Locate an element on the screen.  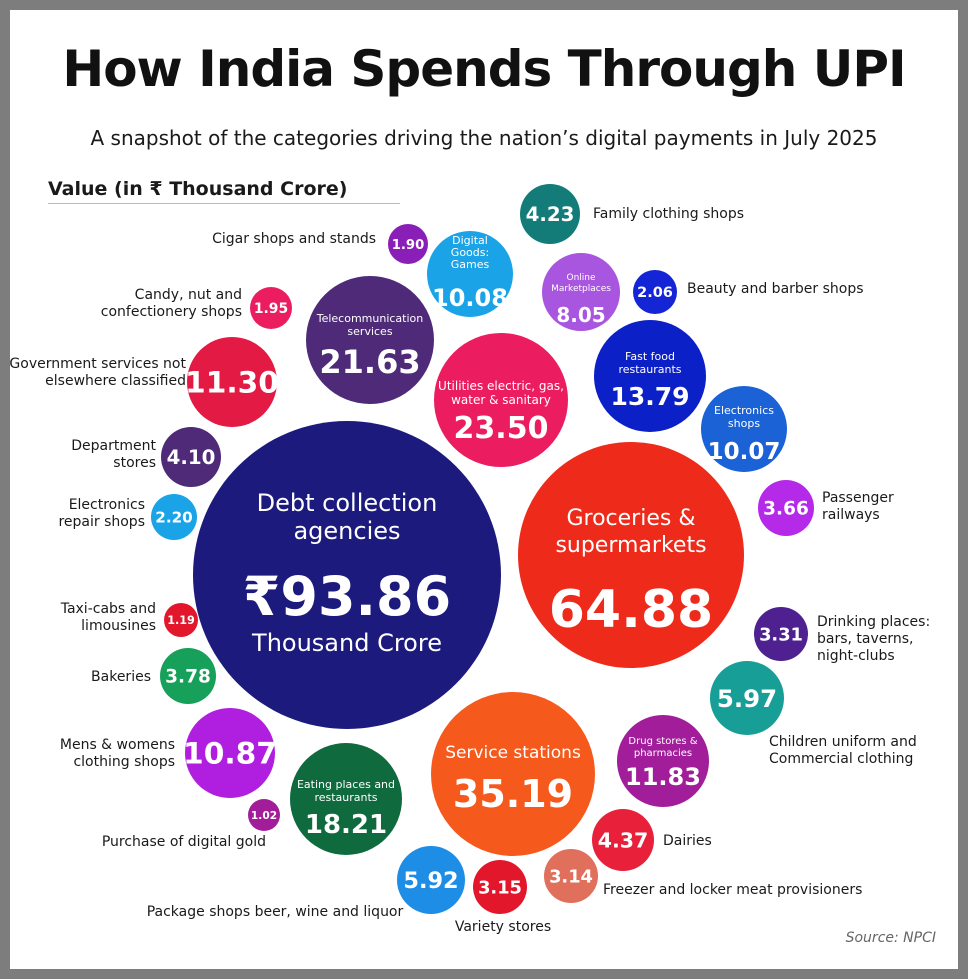
bubble-value-cigar: 1.90 is located at coordinates (408, 245).